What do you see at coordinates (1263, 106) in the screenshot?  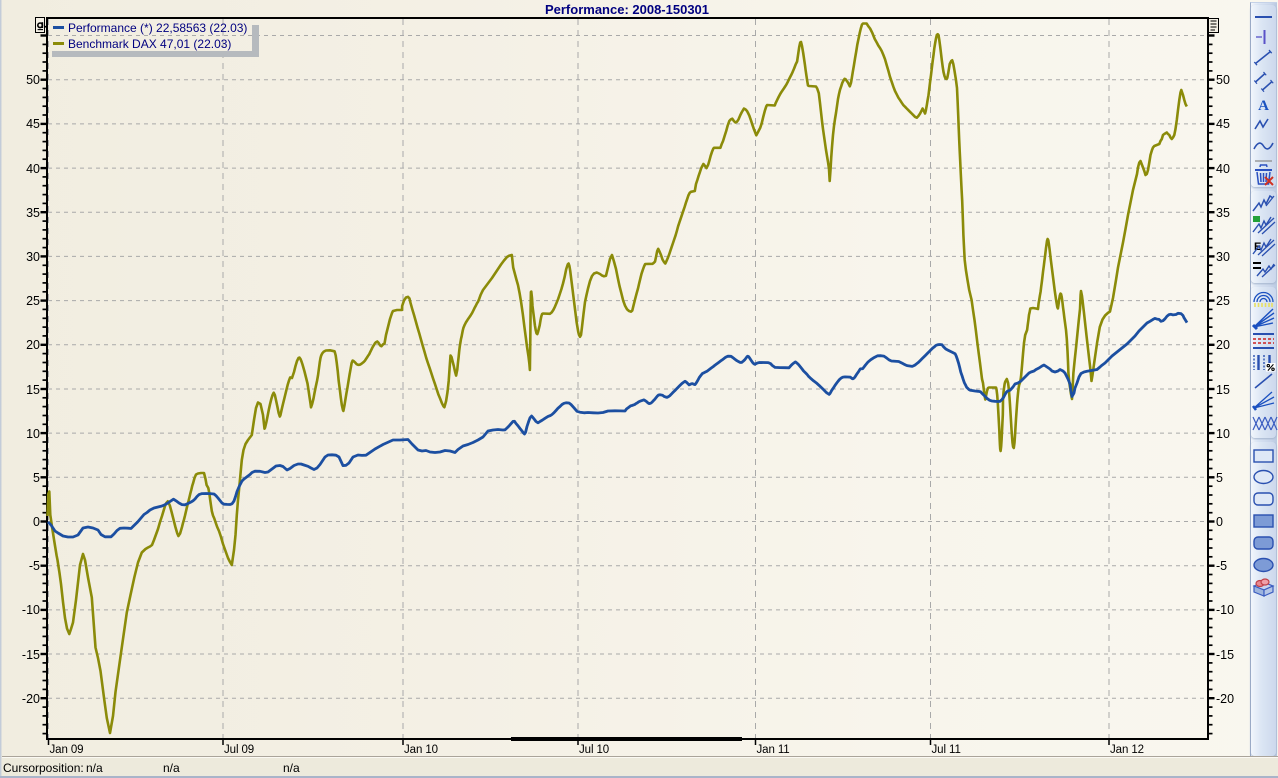 I see `svg-text: A` at bounding box center [1263, 106].